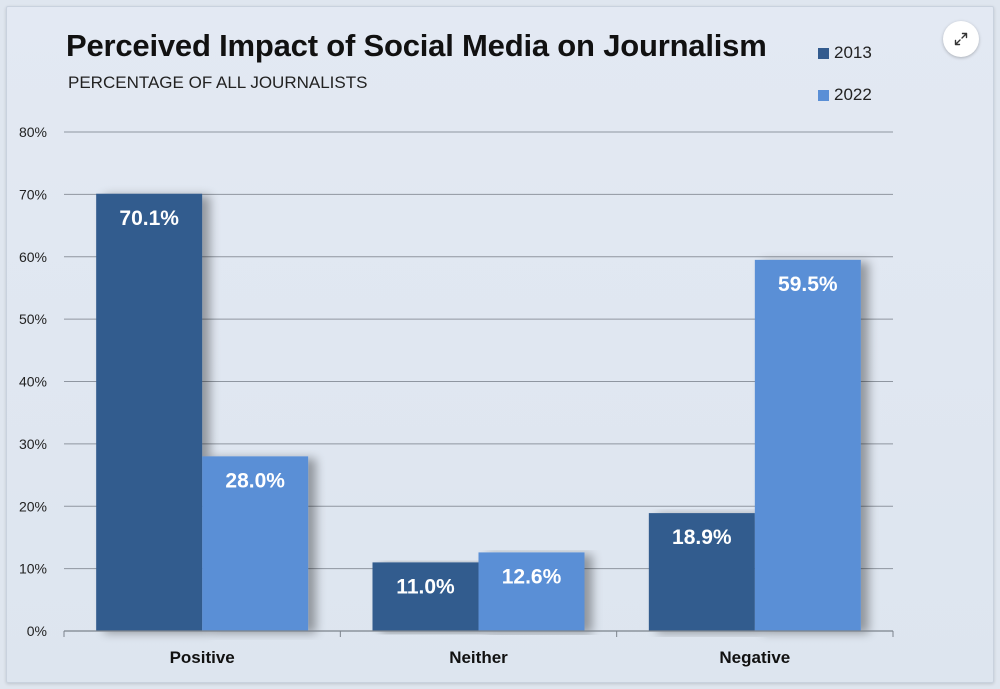  I want to click on x-axis, so click(478, 633).